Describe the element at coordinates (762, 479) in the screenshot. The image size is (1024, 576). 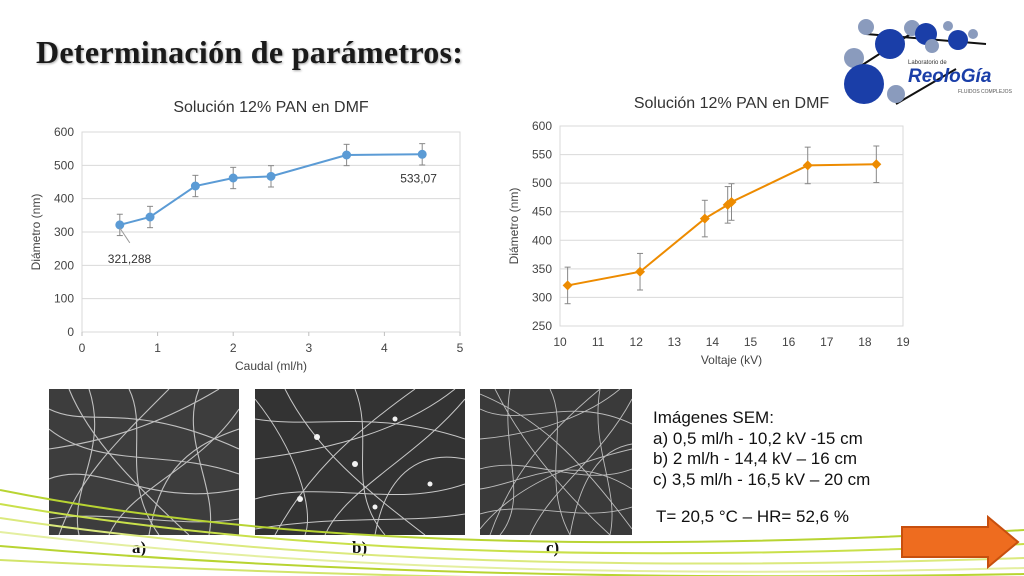
I see `sem-item-c: c) 3,5 ml/h - 16,5 kV – 20 cm` at that location.